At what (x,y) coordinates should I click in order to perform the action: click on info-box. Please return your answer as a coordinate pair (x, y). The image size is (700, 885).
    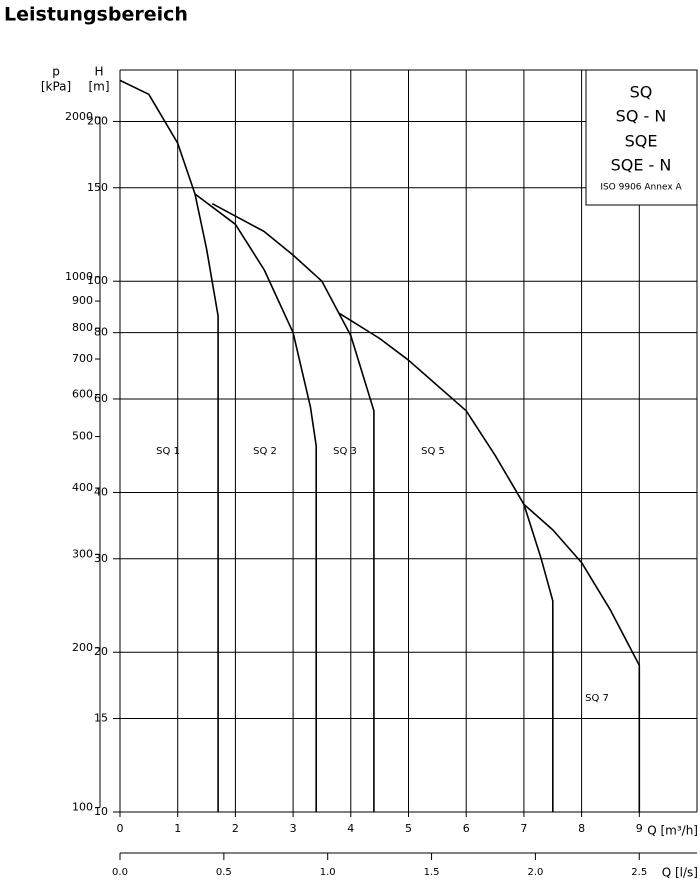
    Looking at the image, I should click on (641, 137).